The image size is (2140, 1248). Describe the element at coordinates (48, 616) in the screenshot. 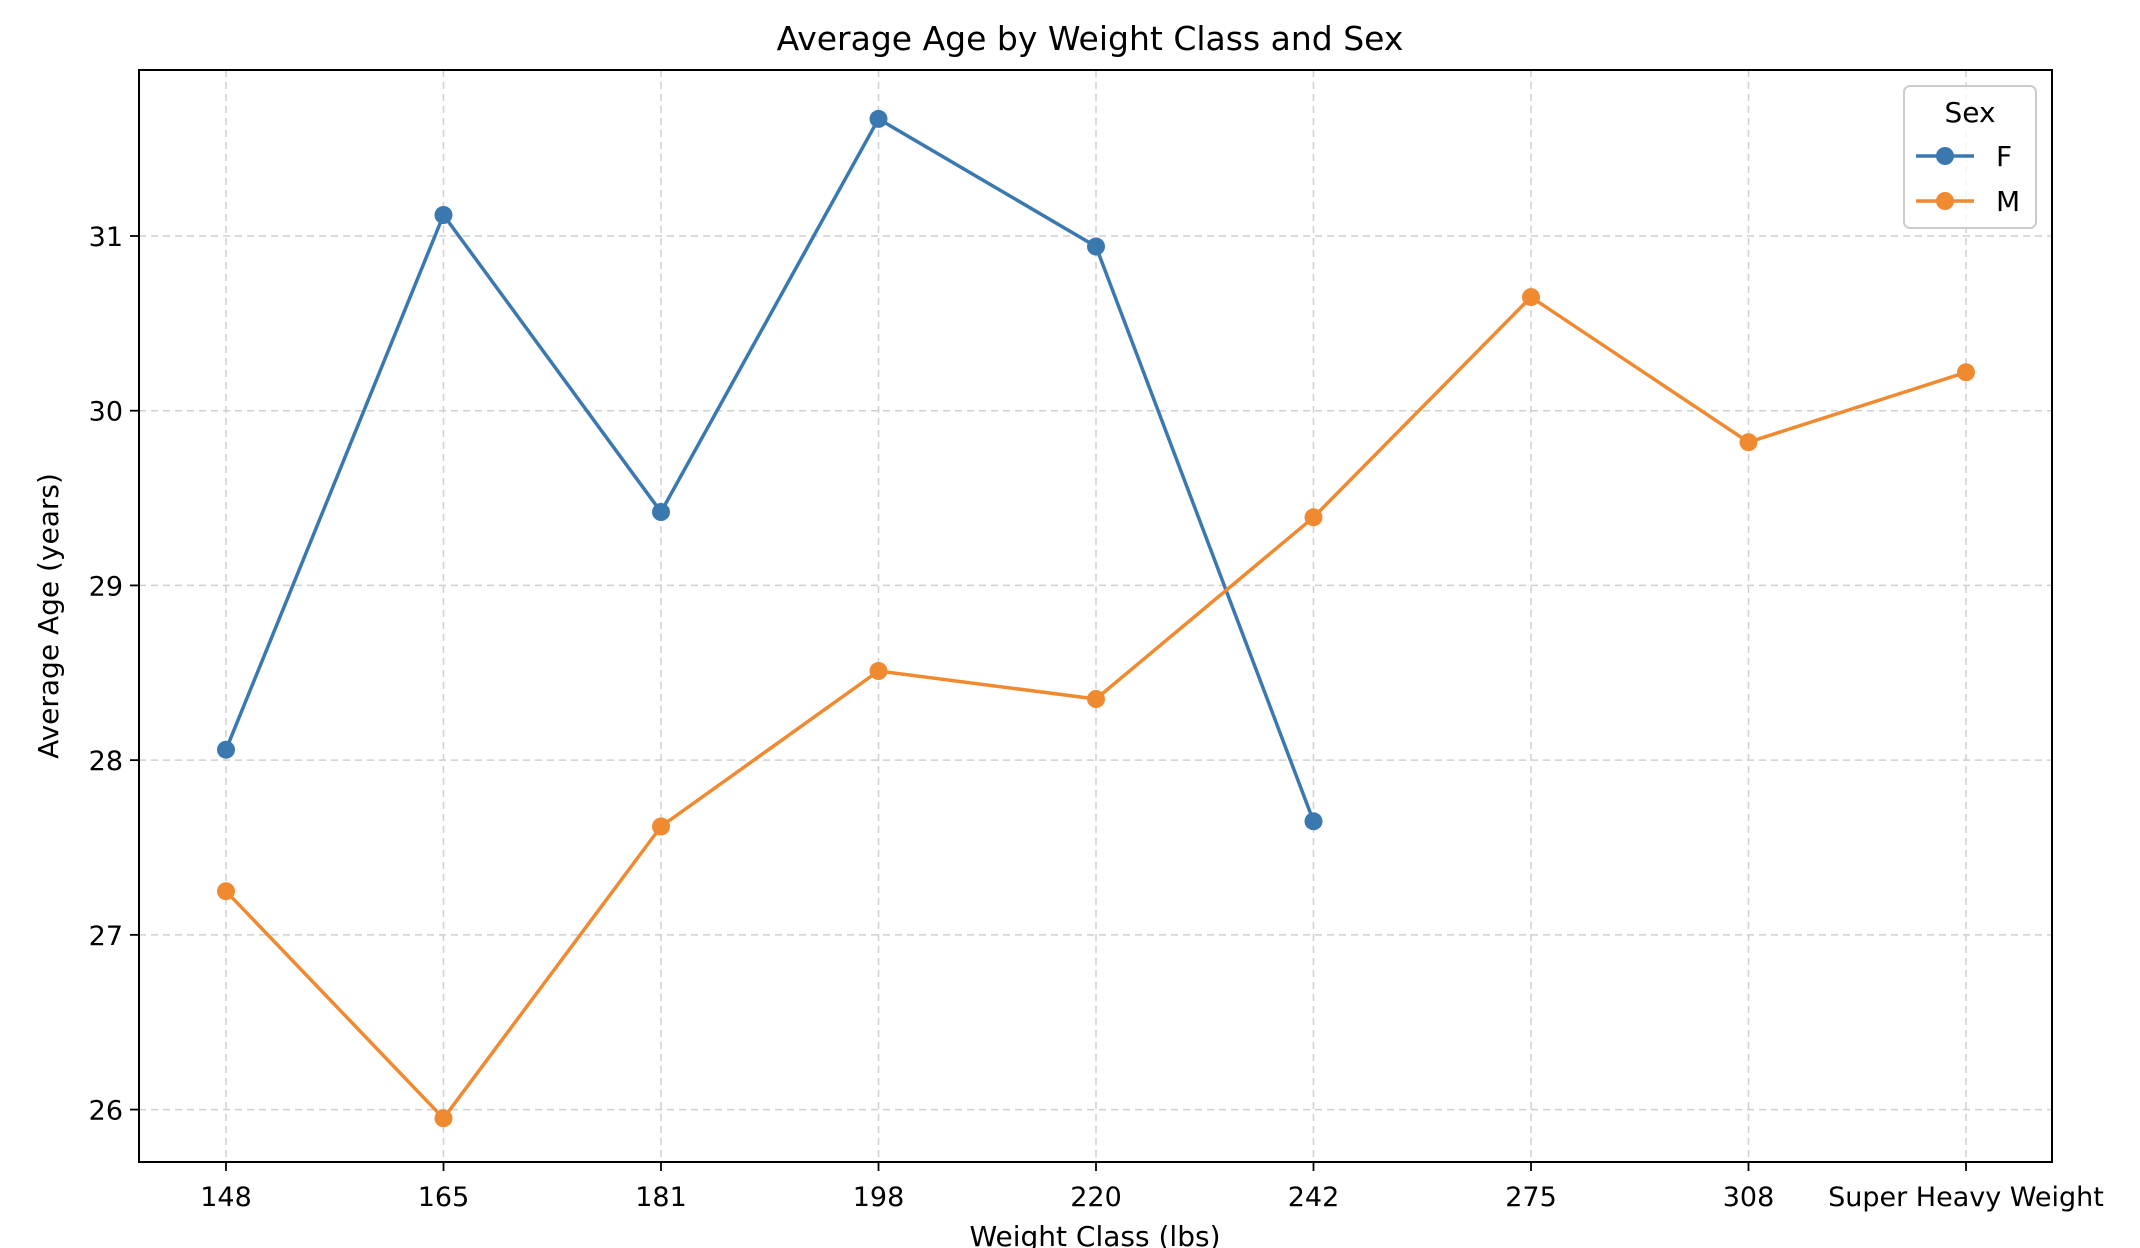

I see `y-axis-label: Average Age (years)` at that location.